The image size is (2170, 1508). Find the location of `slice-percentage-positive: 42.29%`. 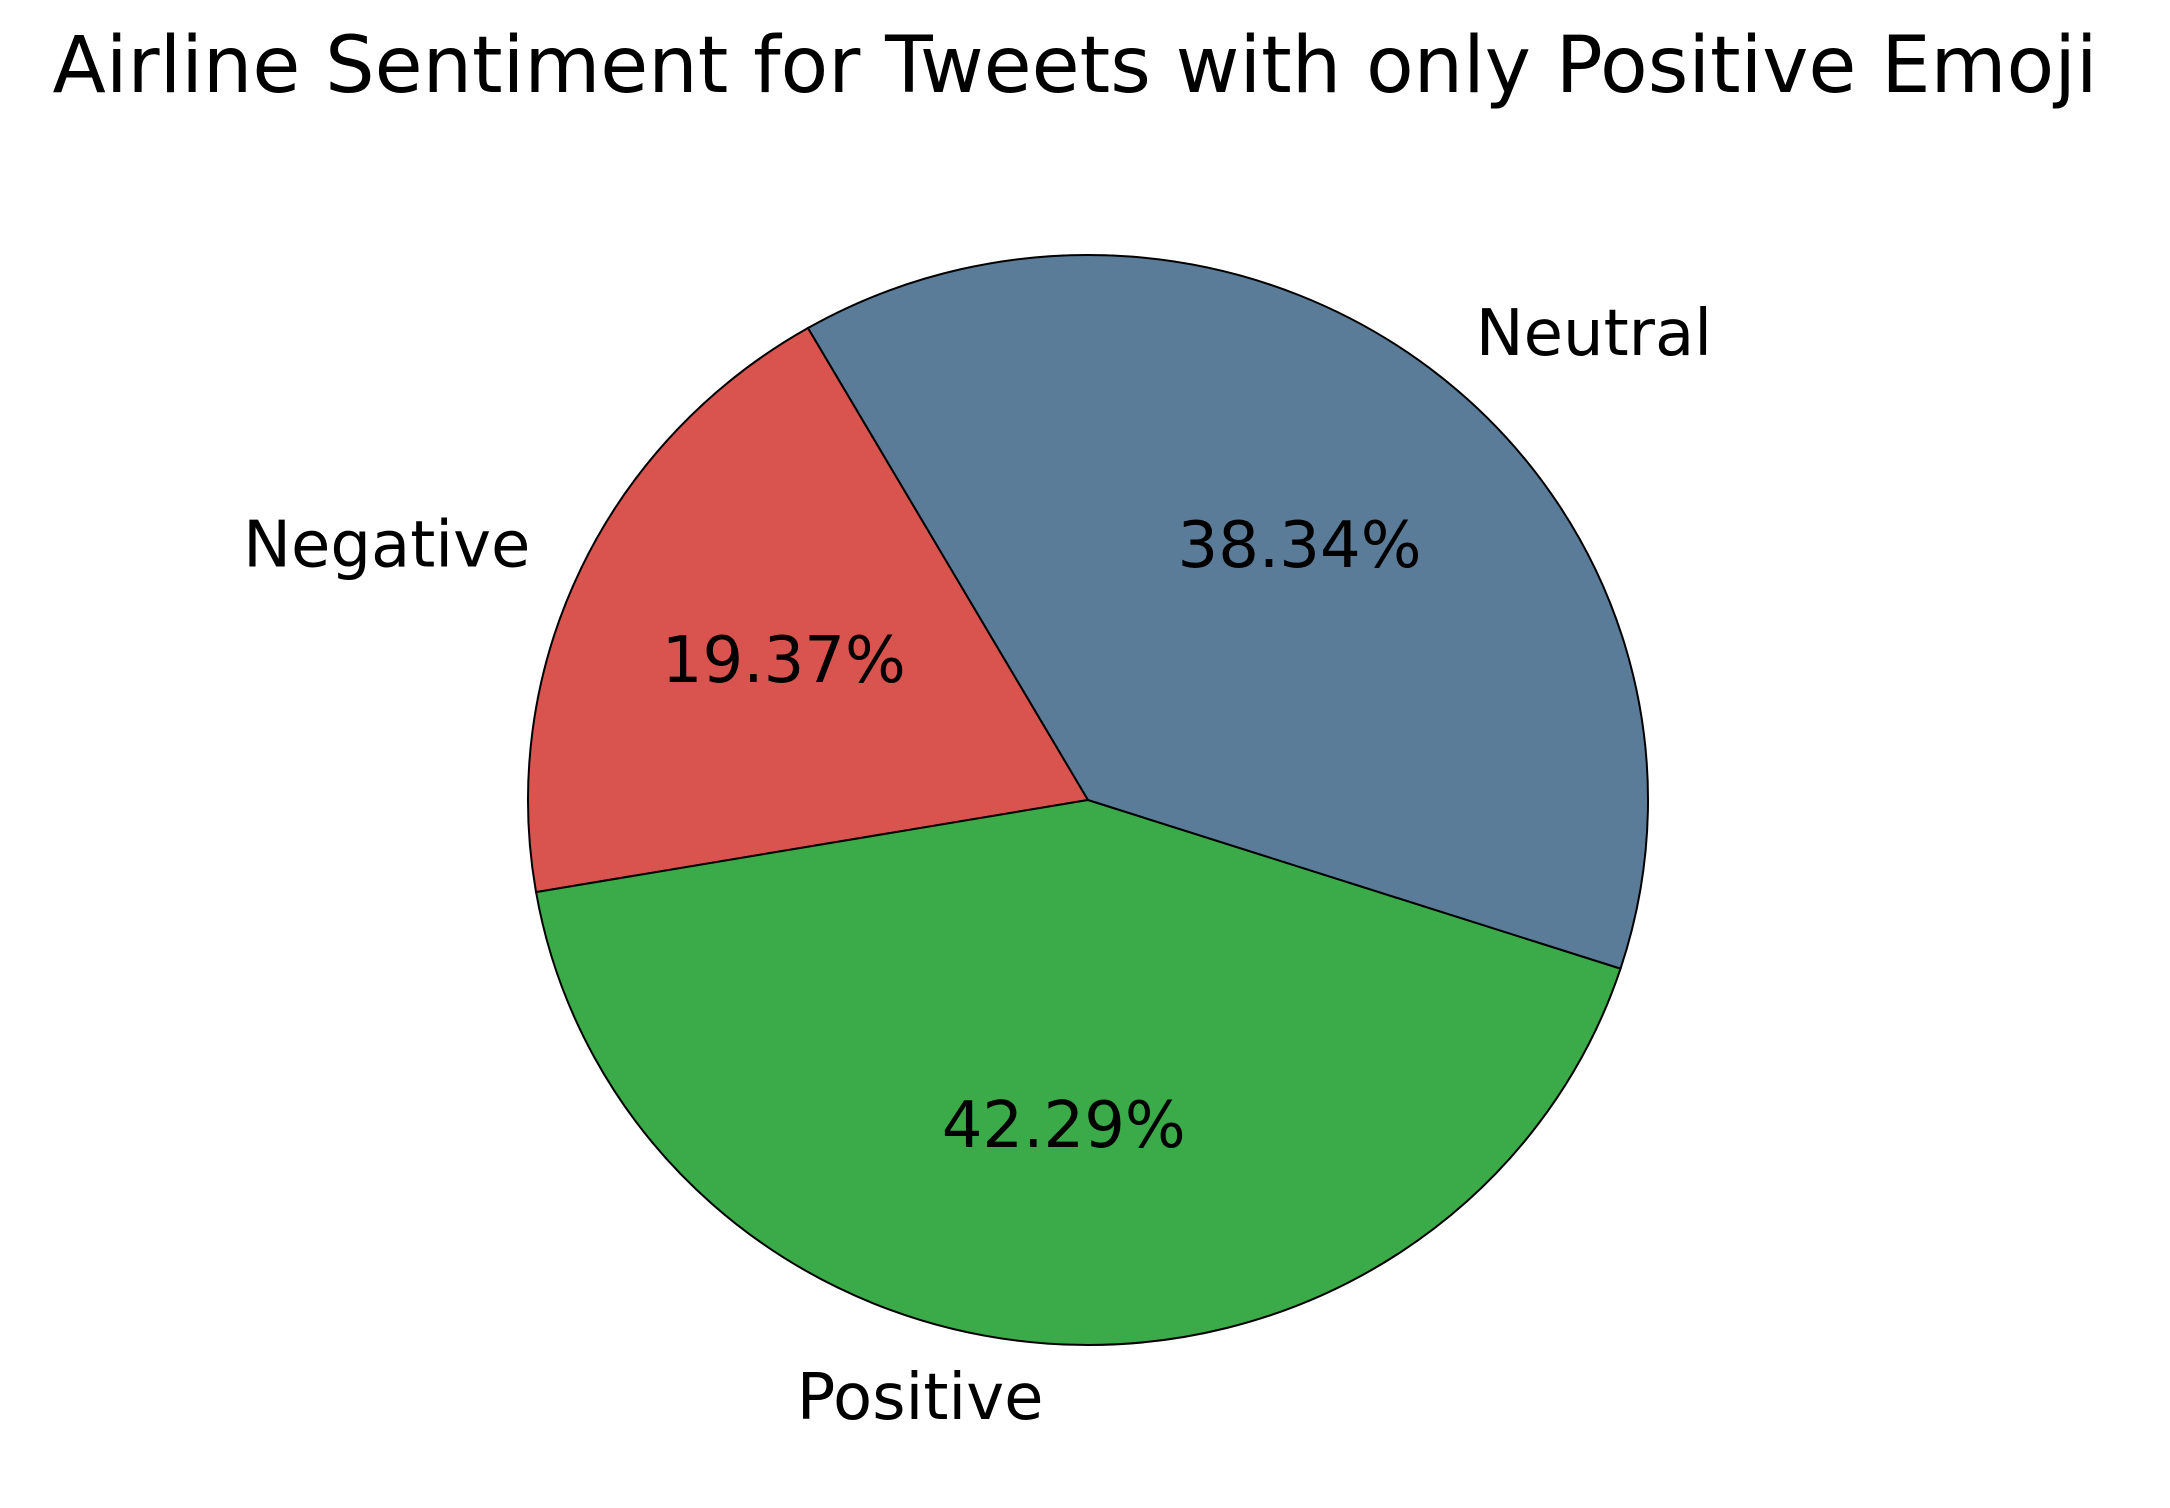

slice-percentage-positive: 42.29% is located at coordinates (1064, 1126).